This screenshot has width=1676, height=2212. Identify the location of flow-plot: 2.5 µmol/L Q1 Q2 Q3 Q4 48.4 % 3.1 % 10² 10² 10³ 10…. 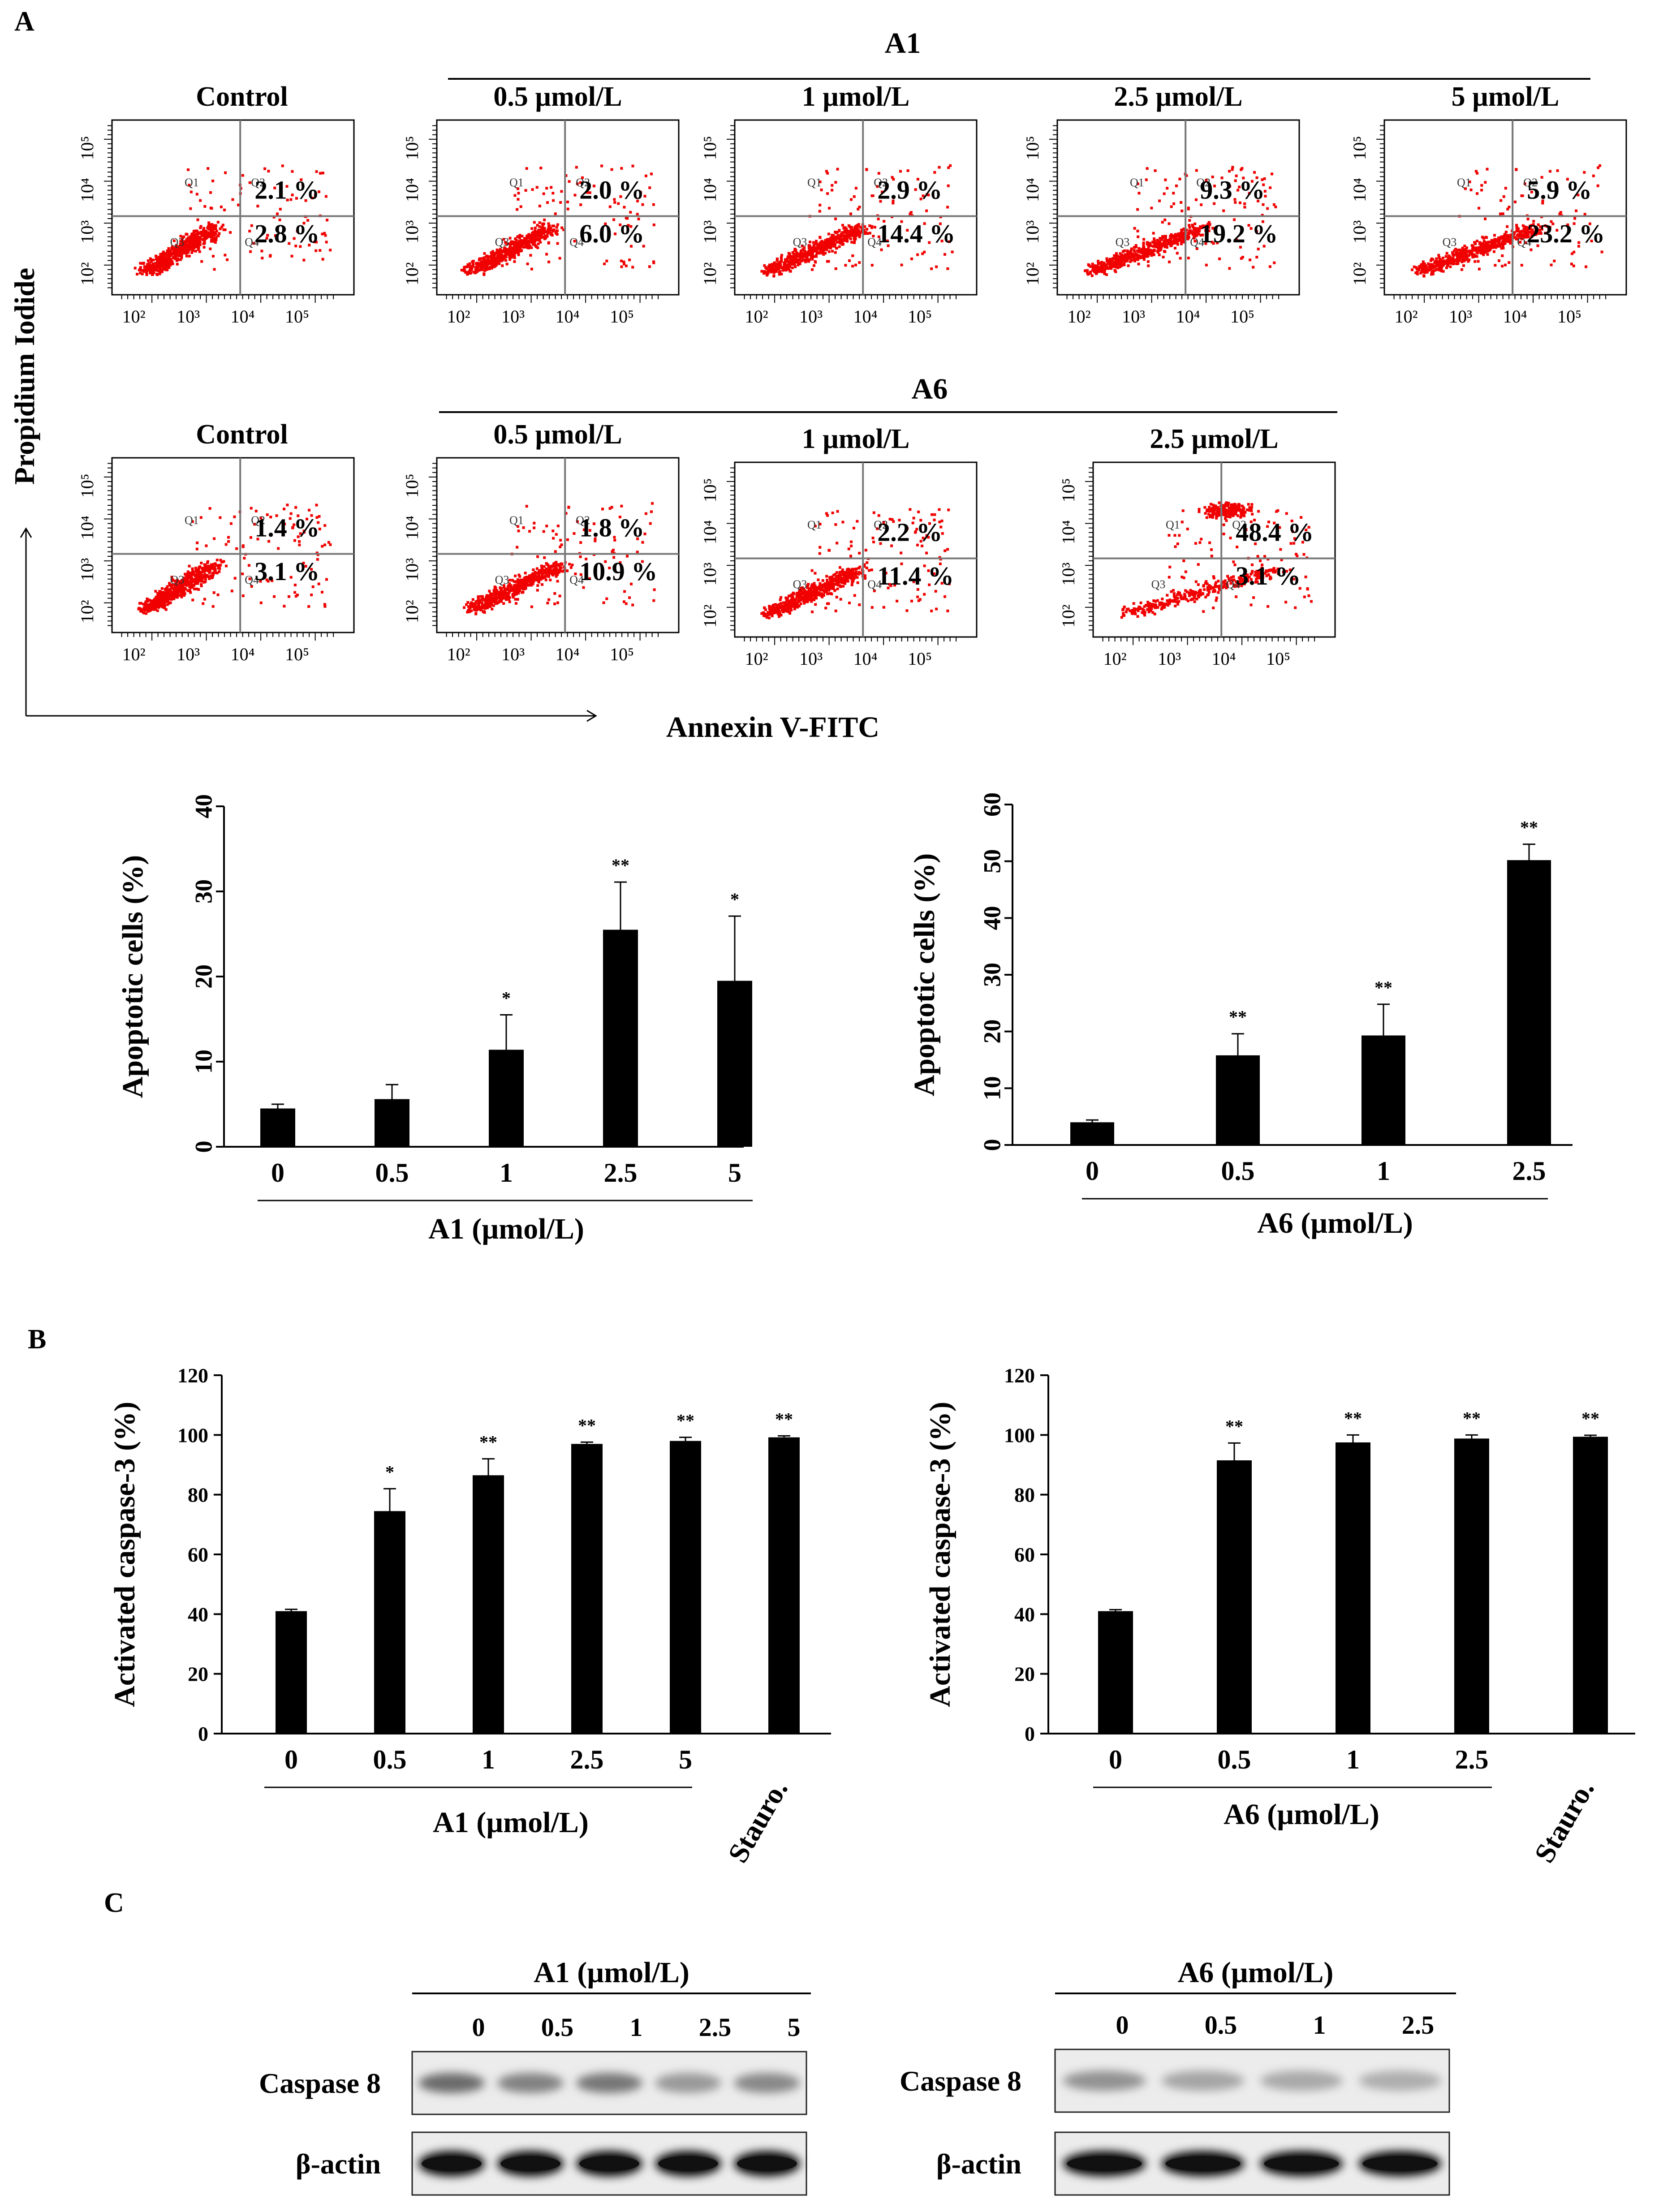
(1197, 546).